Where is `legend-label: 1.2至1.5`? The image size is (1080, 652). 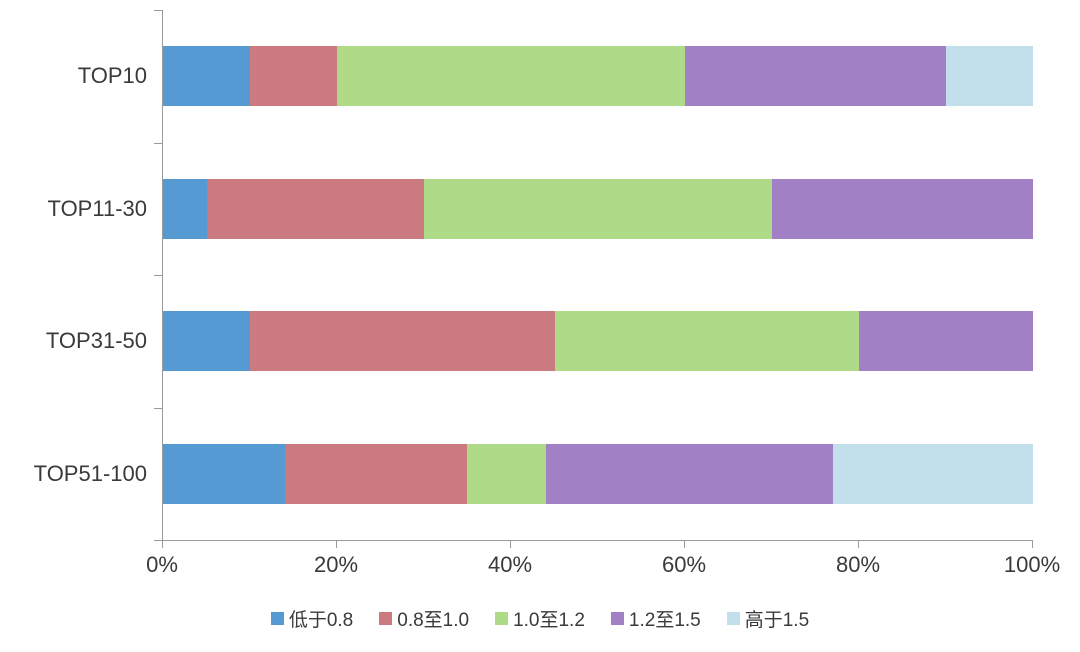 legend-label: 1.2至1.5 is located at coordinates (664, 620).